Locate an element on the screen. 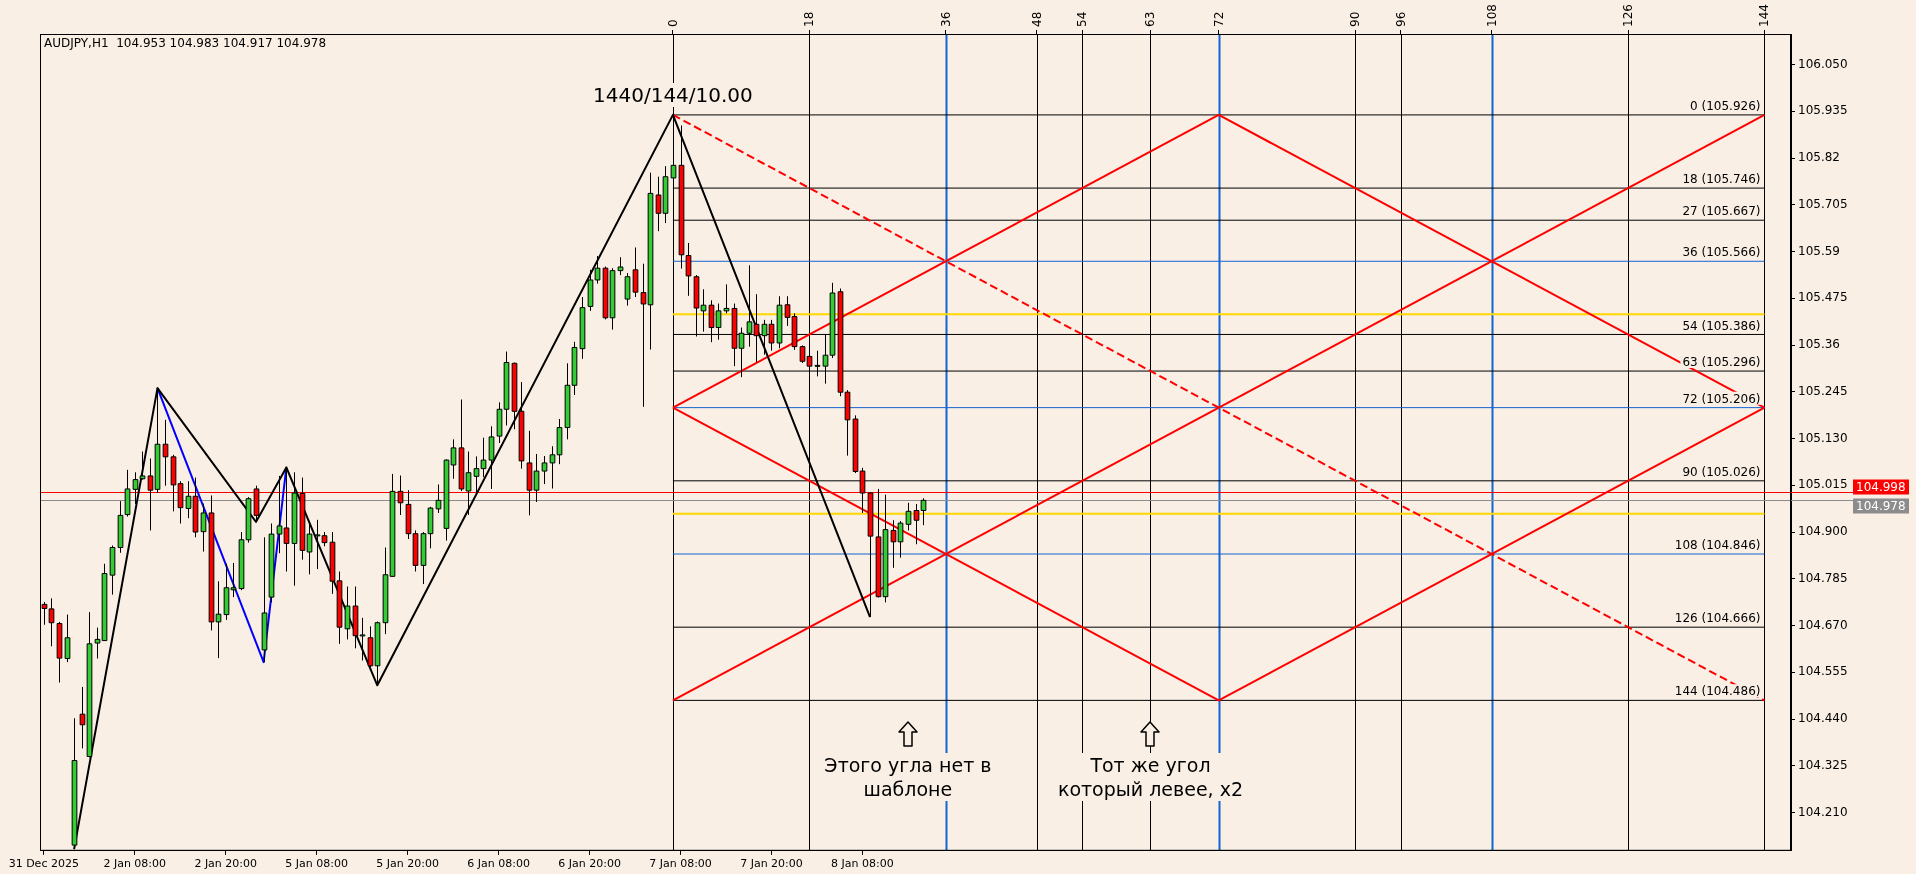  y-tick-label: 104.900 is located at coordinates (1823, 531).